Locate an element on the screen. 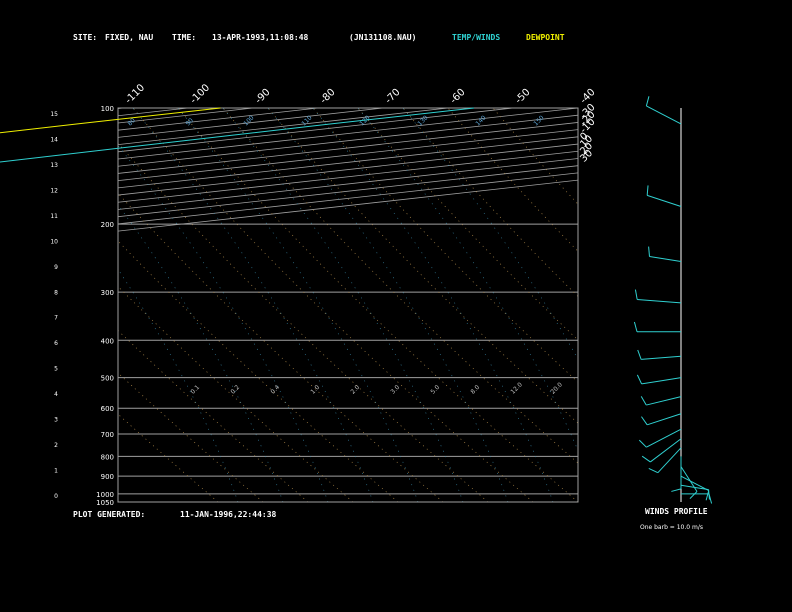  mixing-ratio-label: 0.1 is located at coordinates (195, 390).